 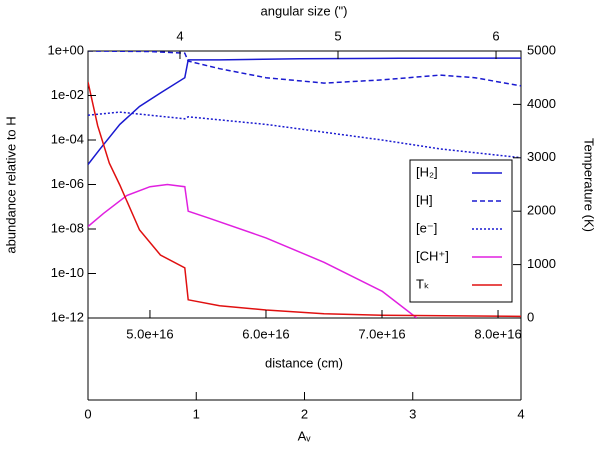 What do you see at coordinates (67, 316) in the screenshot?
I see `y-tick-label: 1e-12` at bounding box center [67, 316].